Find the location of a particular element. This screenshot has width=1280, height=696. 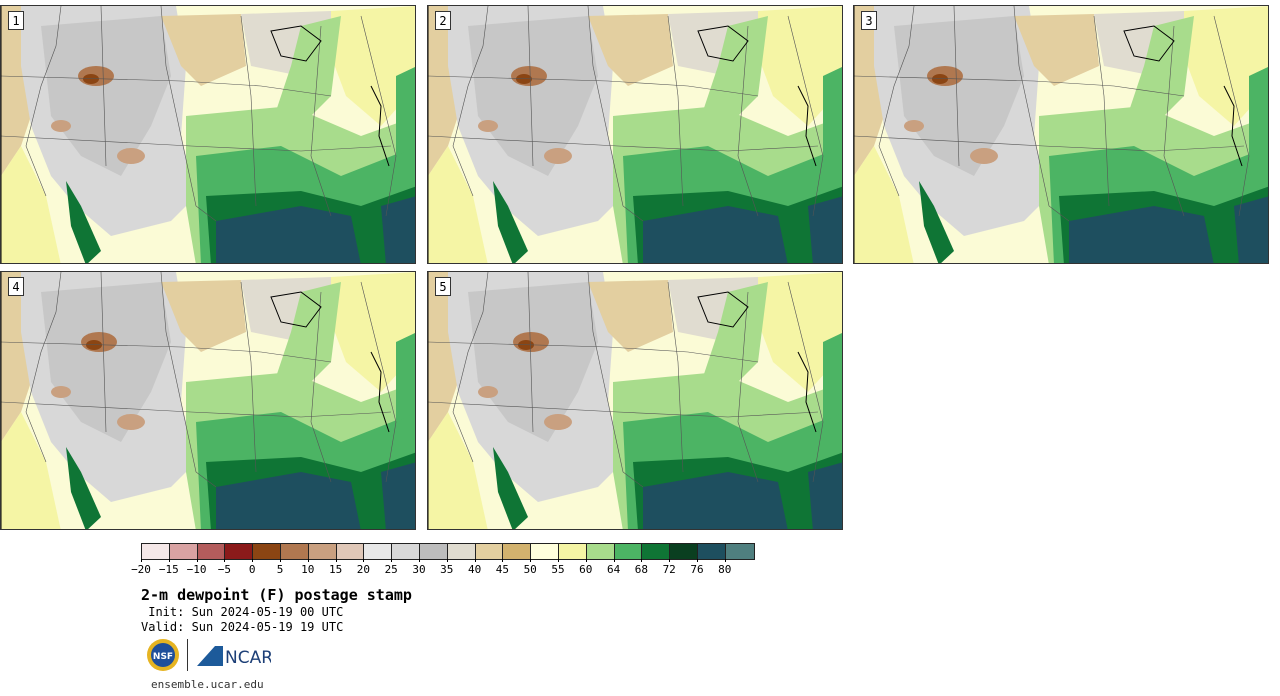

website-url: ensemble.ucar.edu is located at coordinates (207, 684).